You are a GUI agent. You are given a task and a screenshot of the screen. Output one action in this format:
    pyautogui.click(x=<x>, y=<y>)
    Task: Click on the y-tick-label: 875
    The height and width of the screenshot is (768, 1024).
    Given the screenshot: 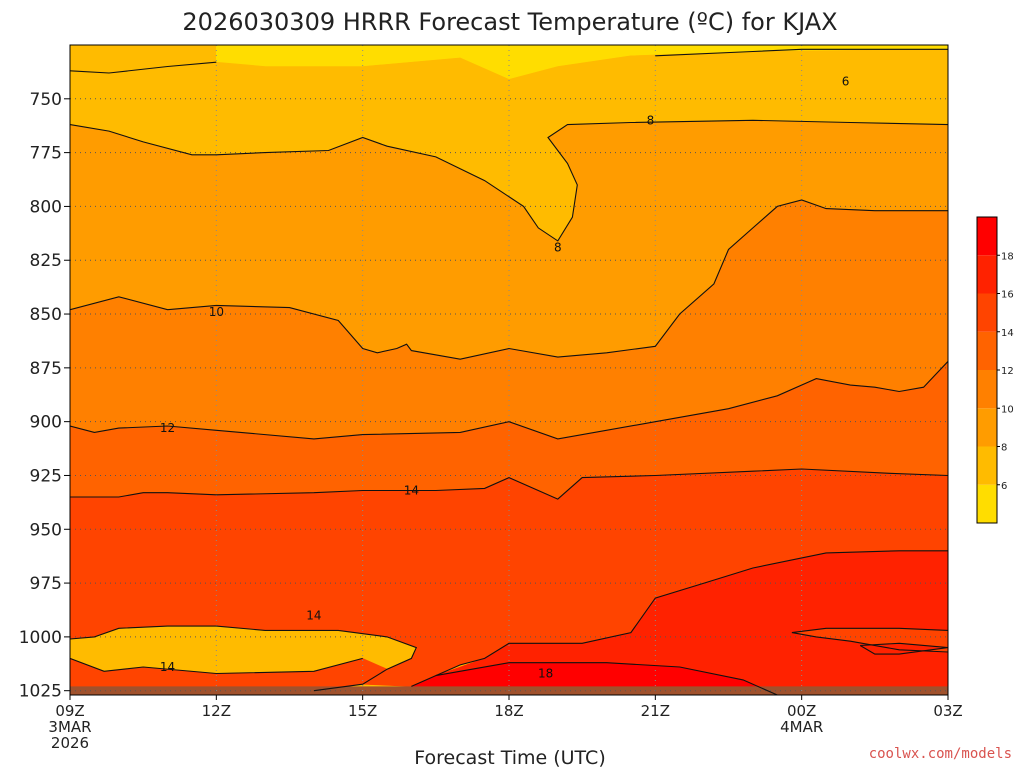 What is the action you would take?
    pyautogui.click(x=46, y=369)
    